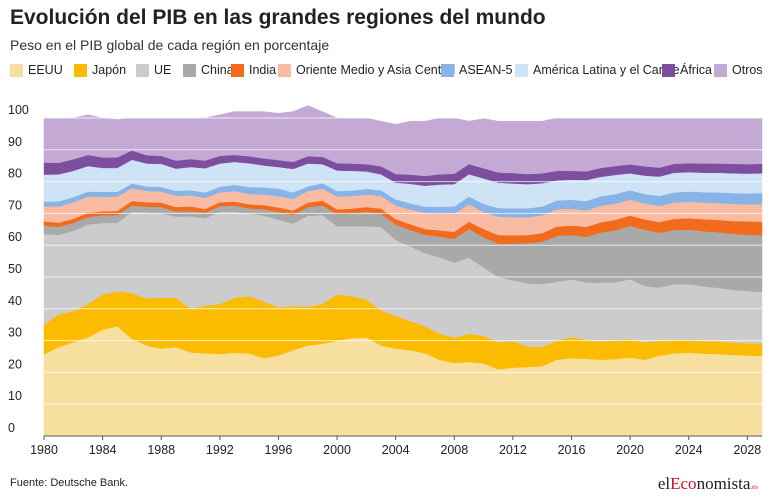 Image resolution: width=770 pixels, height=500 pixels. What do you see at coordinates (376, 70) in the screenshot?
I see `legend-label: Oriente Medio y Asia Central` at bounding box center [376, 70].